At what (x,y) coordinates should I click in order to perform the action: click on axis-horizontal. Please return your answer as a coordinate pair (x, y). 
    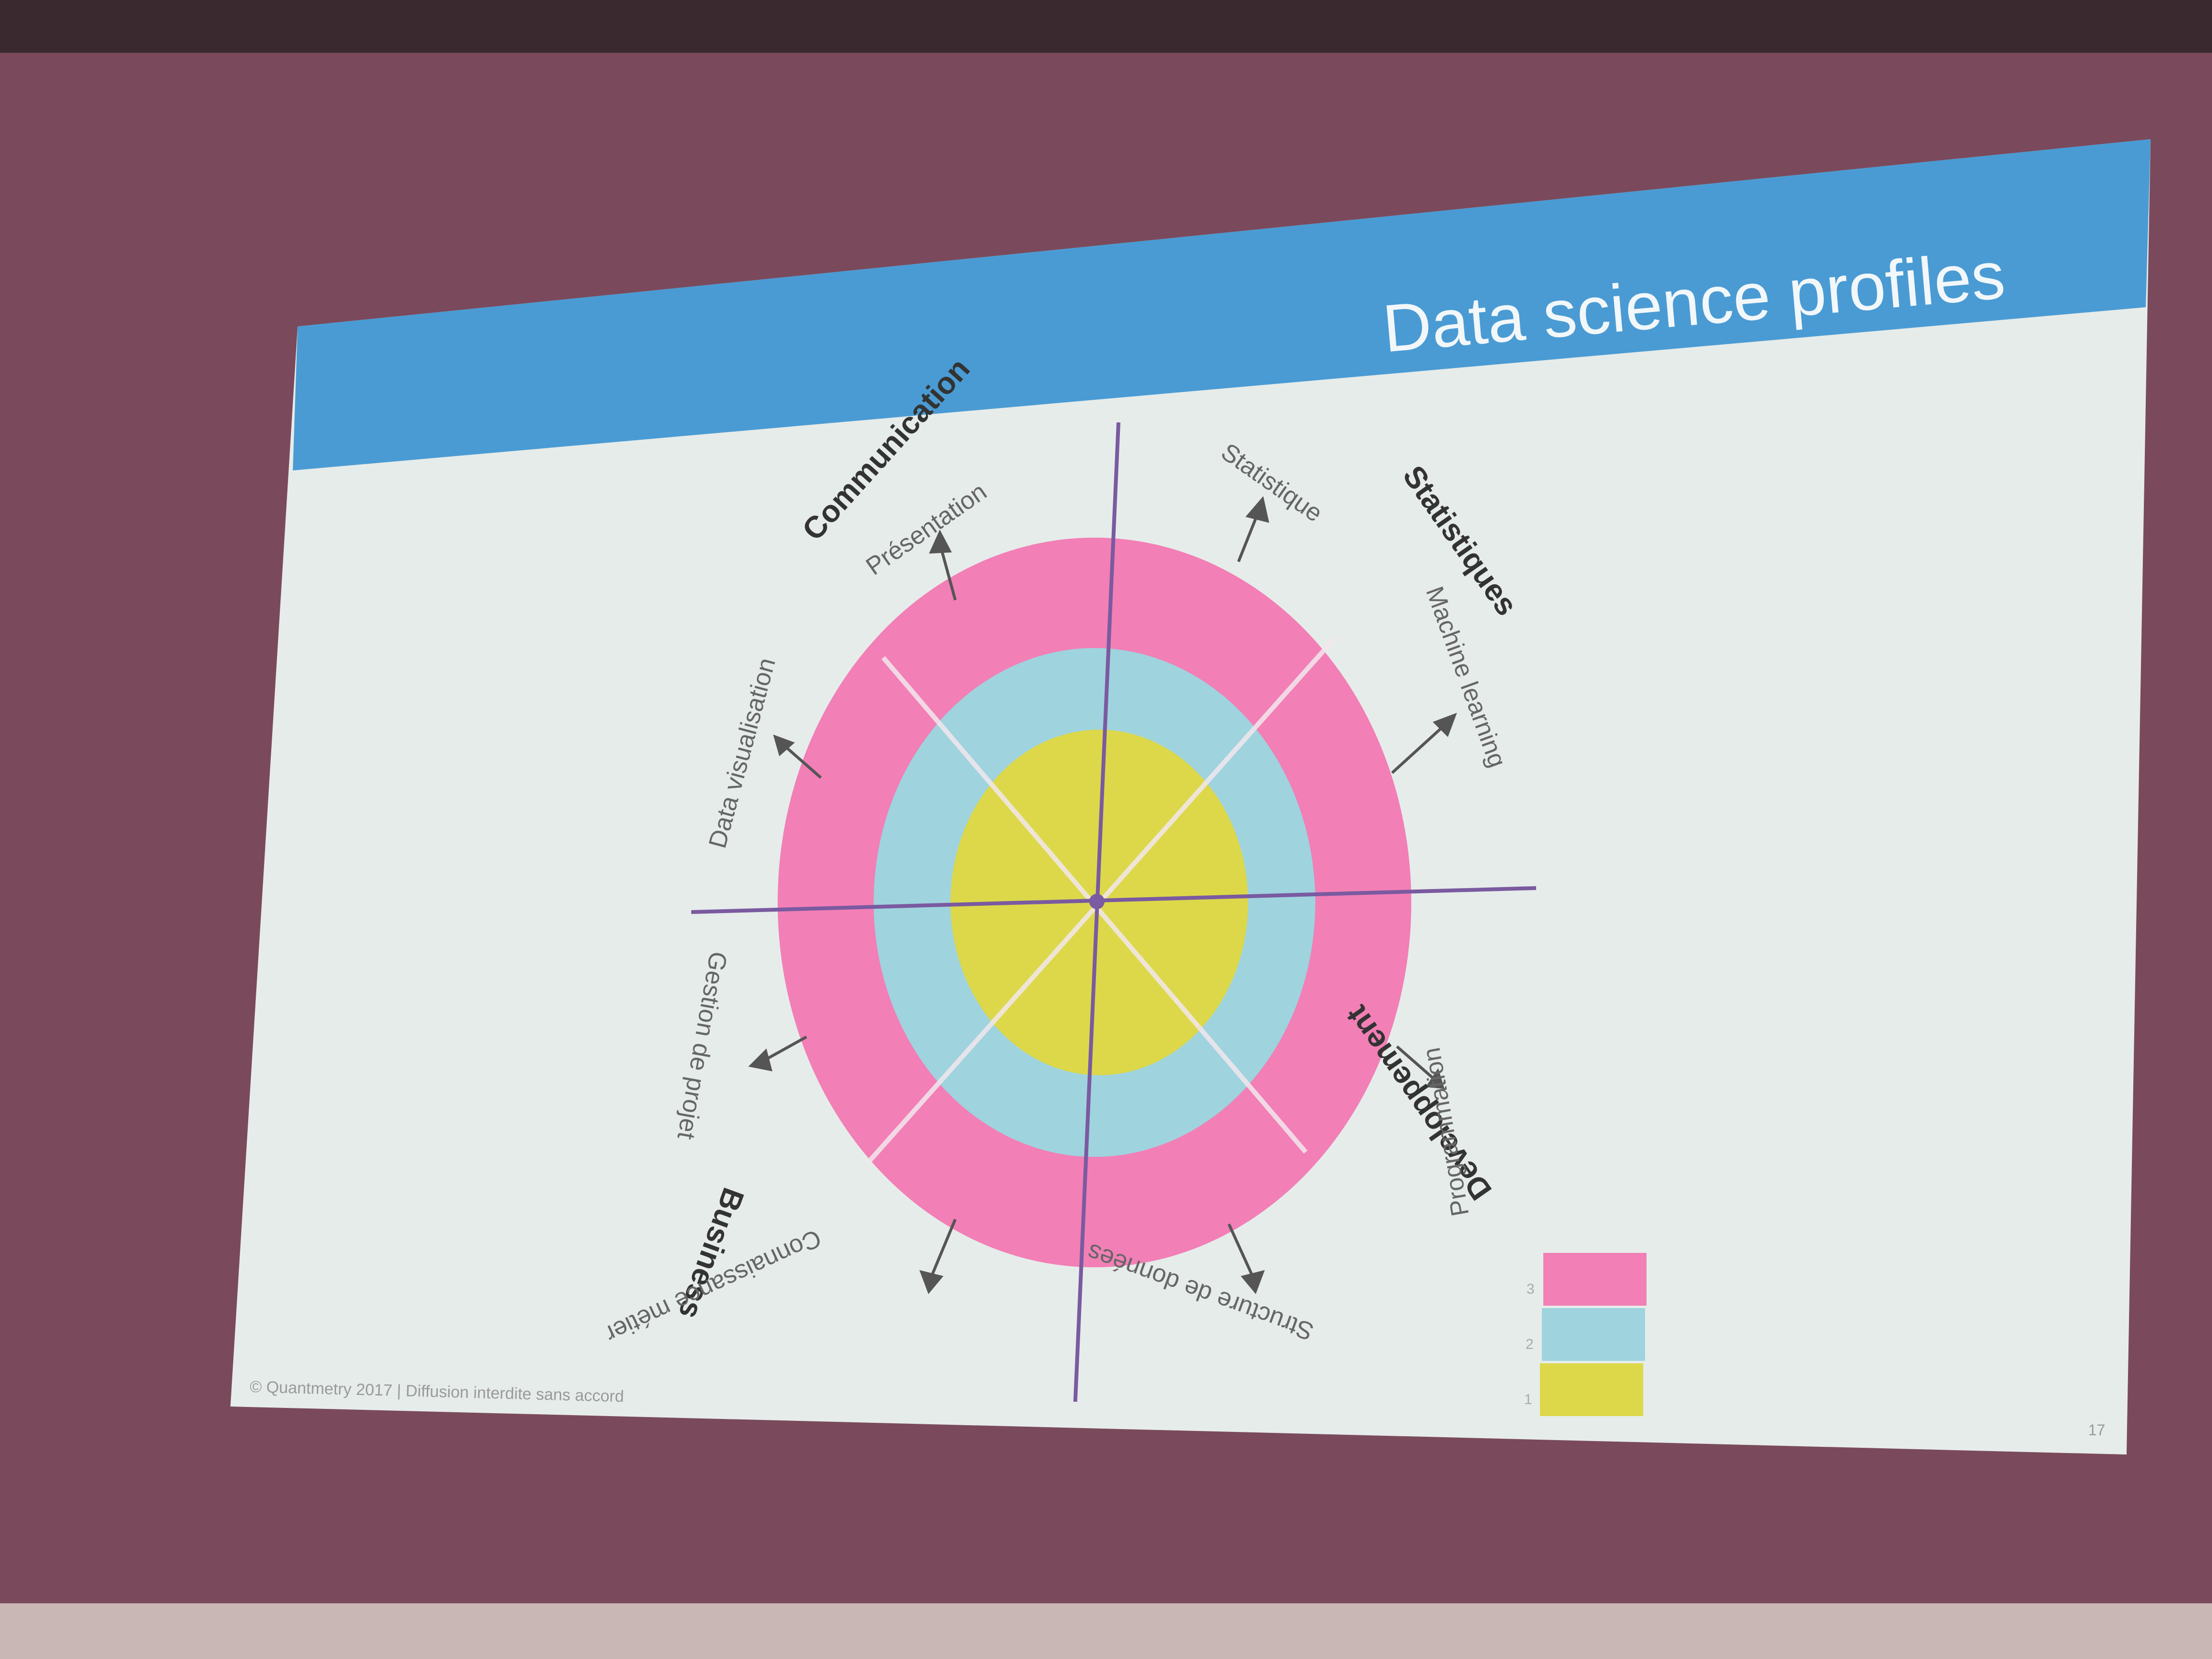
    Looking at the image, I should click on (1114, 900).